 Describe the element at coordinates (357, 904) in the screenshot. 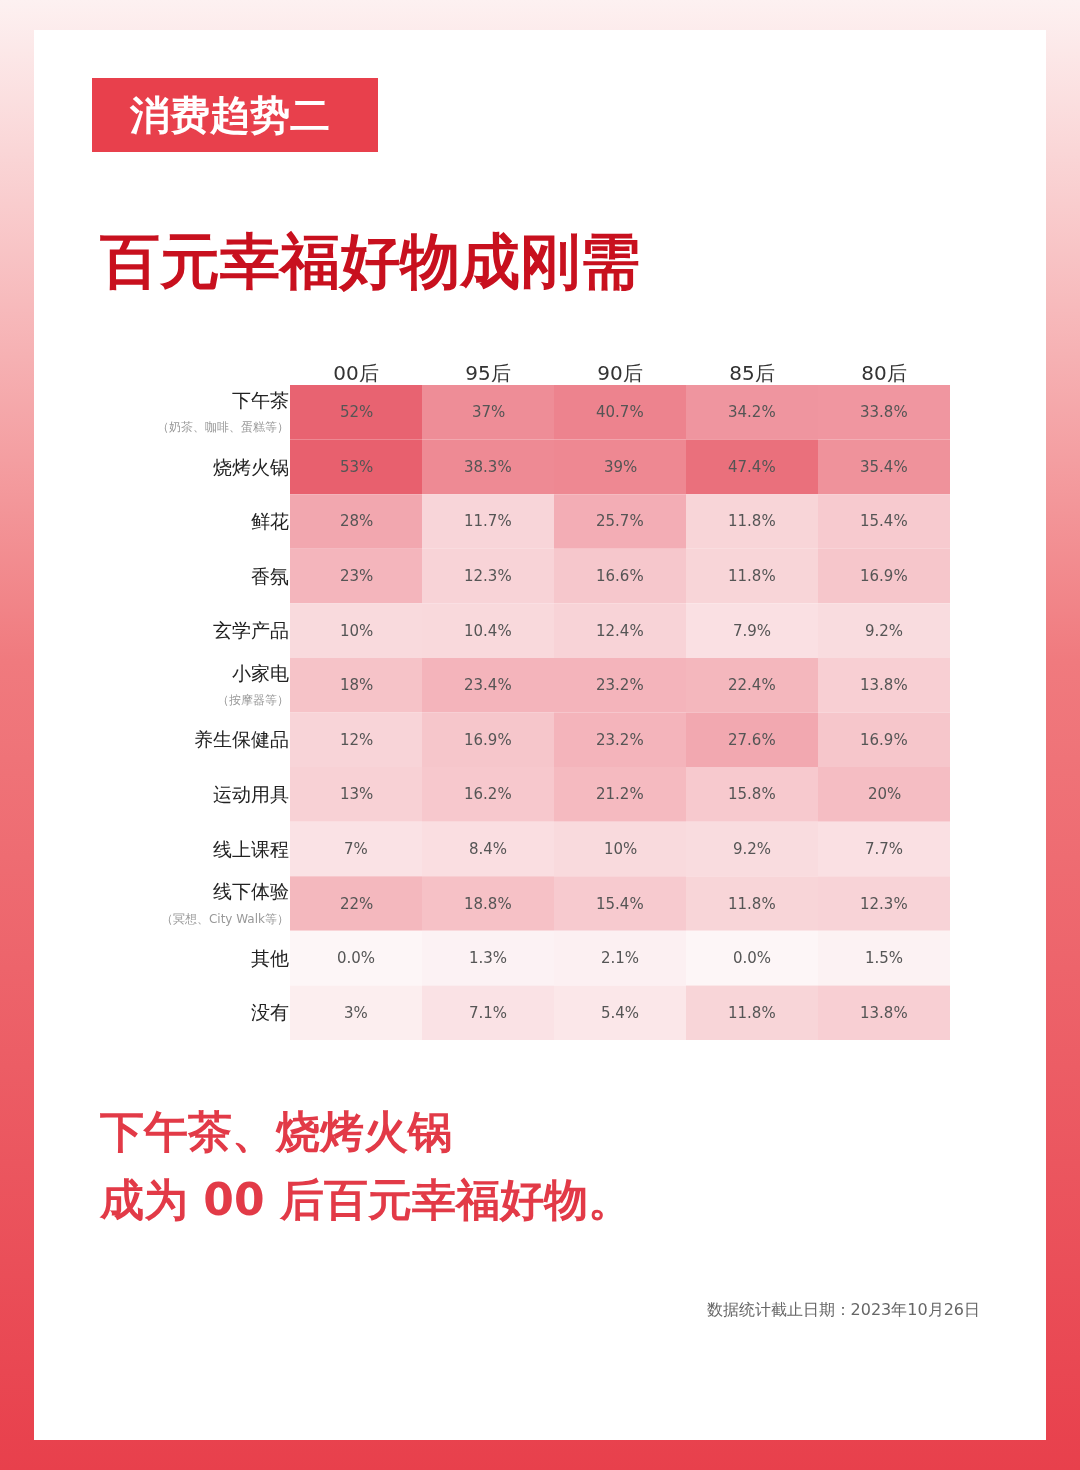

I see `data-label: 22%` at that location.